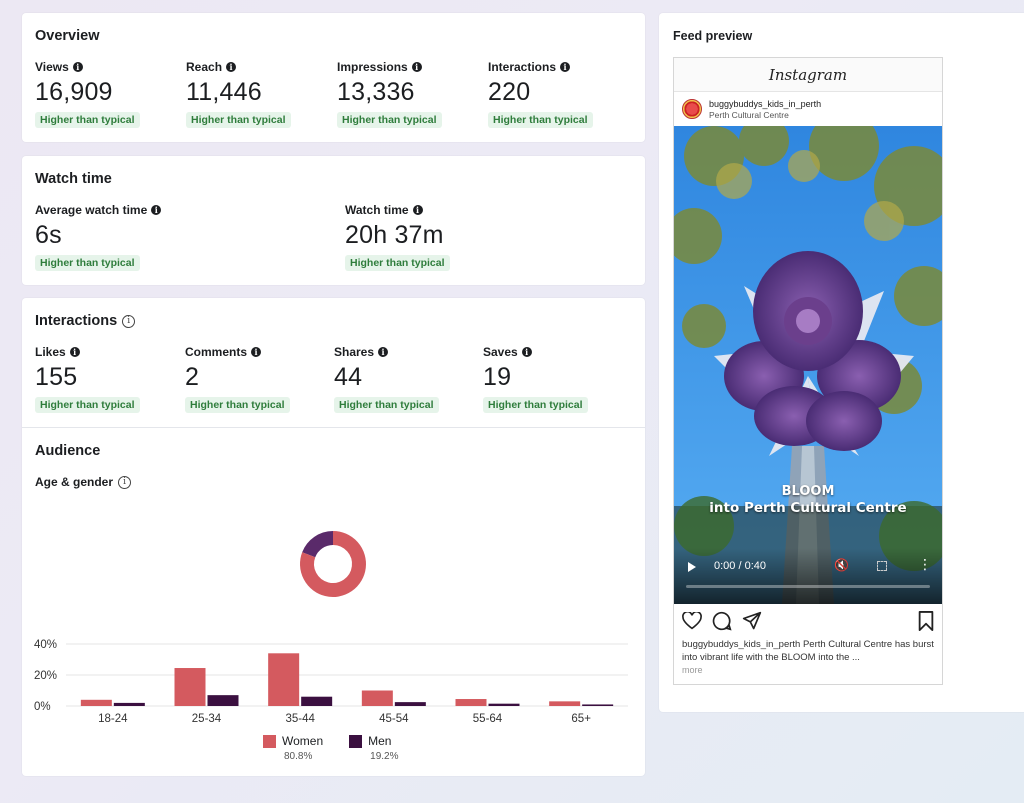 The width and height of the screenshot is (1024, 803). I want to click on donut-slice-men, so click(318, 544).